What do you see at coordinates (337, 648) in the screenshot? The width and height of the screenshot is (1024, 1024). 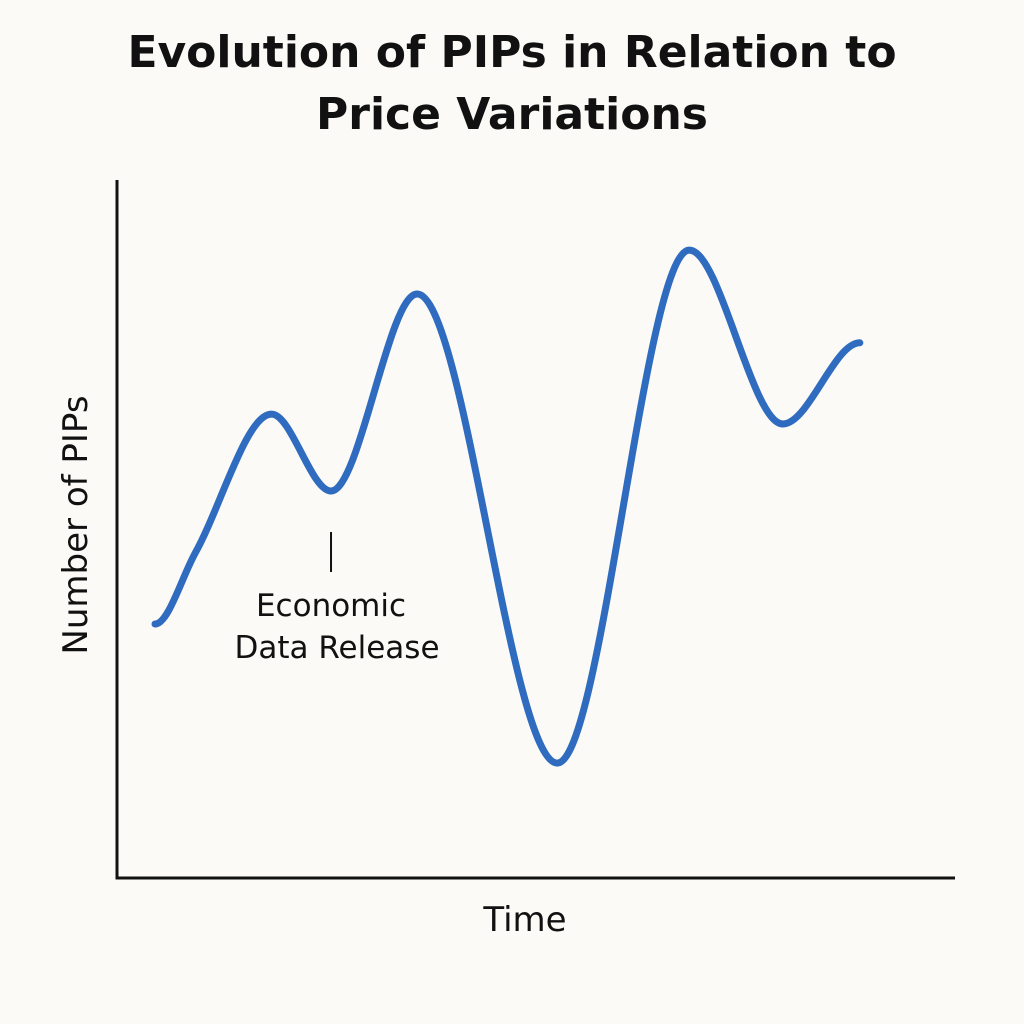 I see `annotation-label-line-2: Data Release` at bounding box center [337, 648].